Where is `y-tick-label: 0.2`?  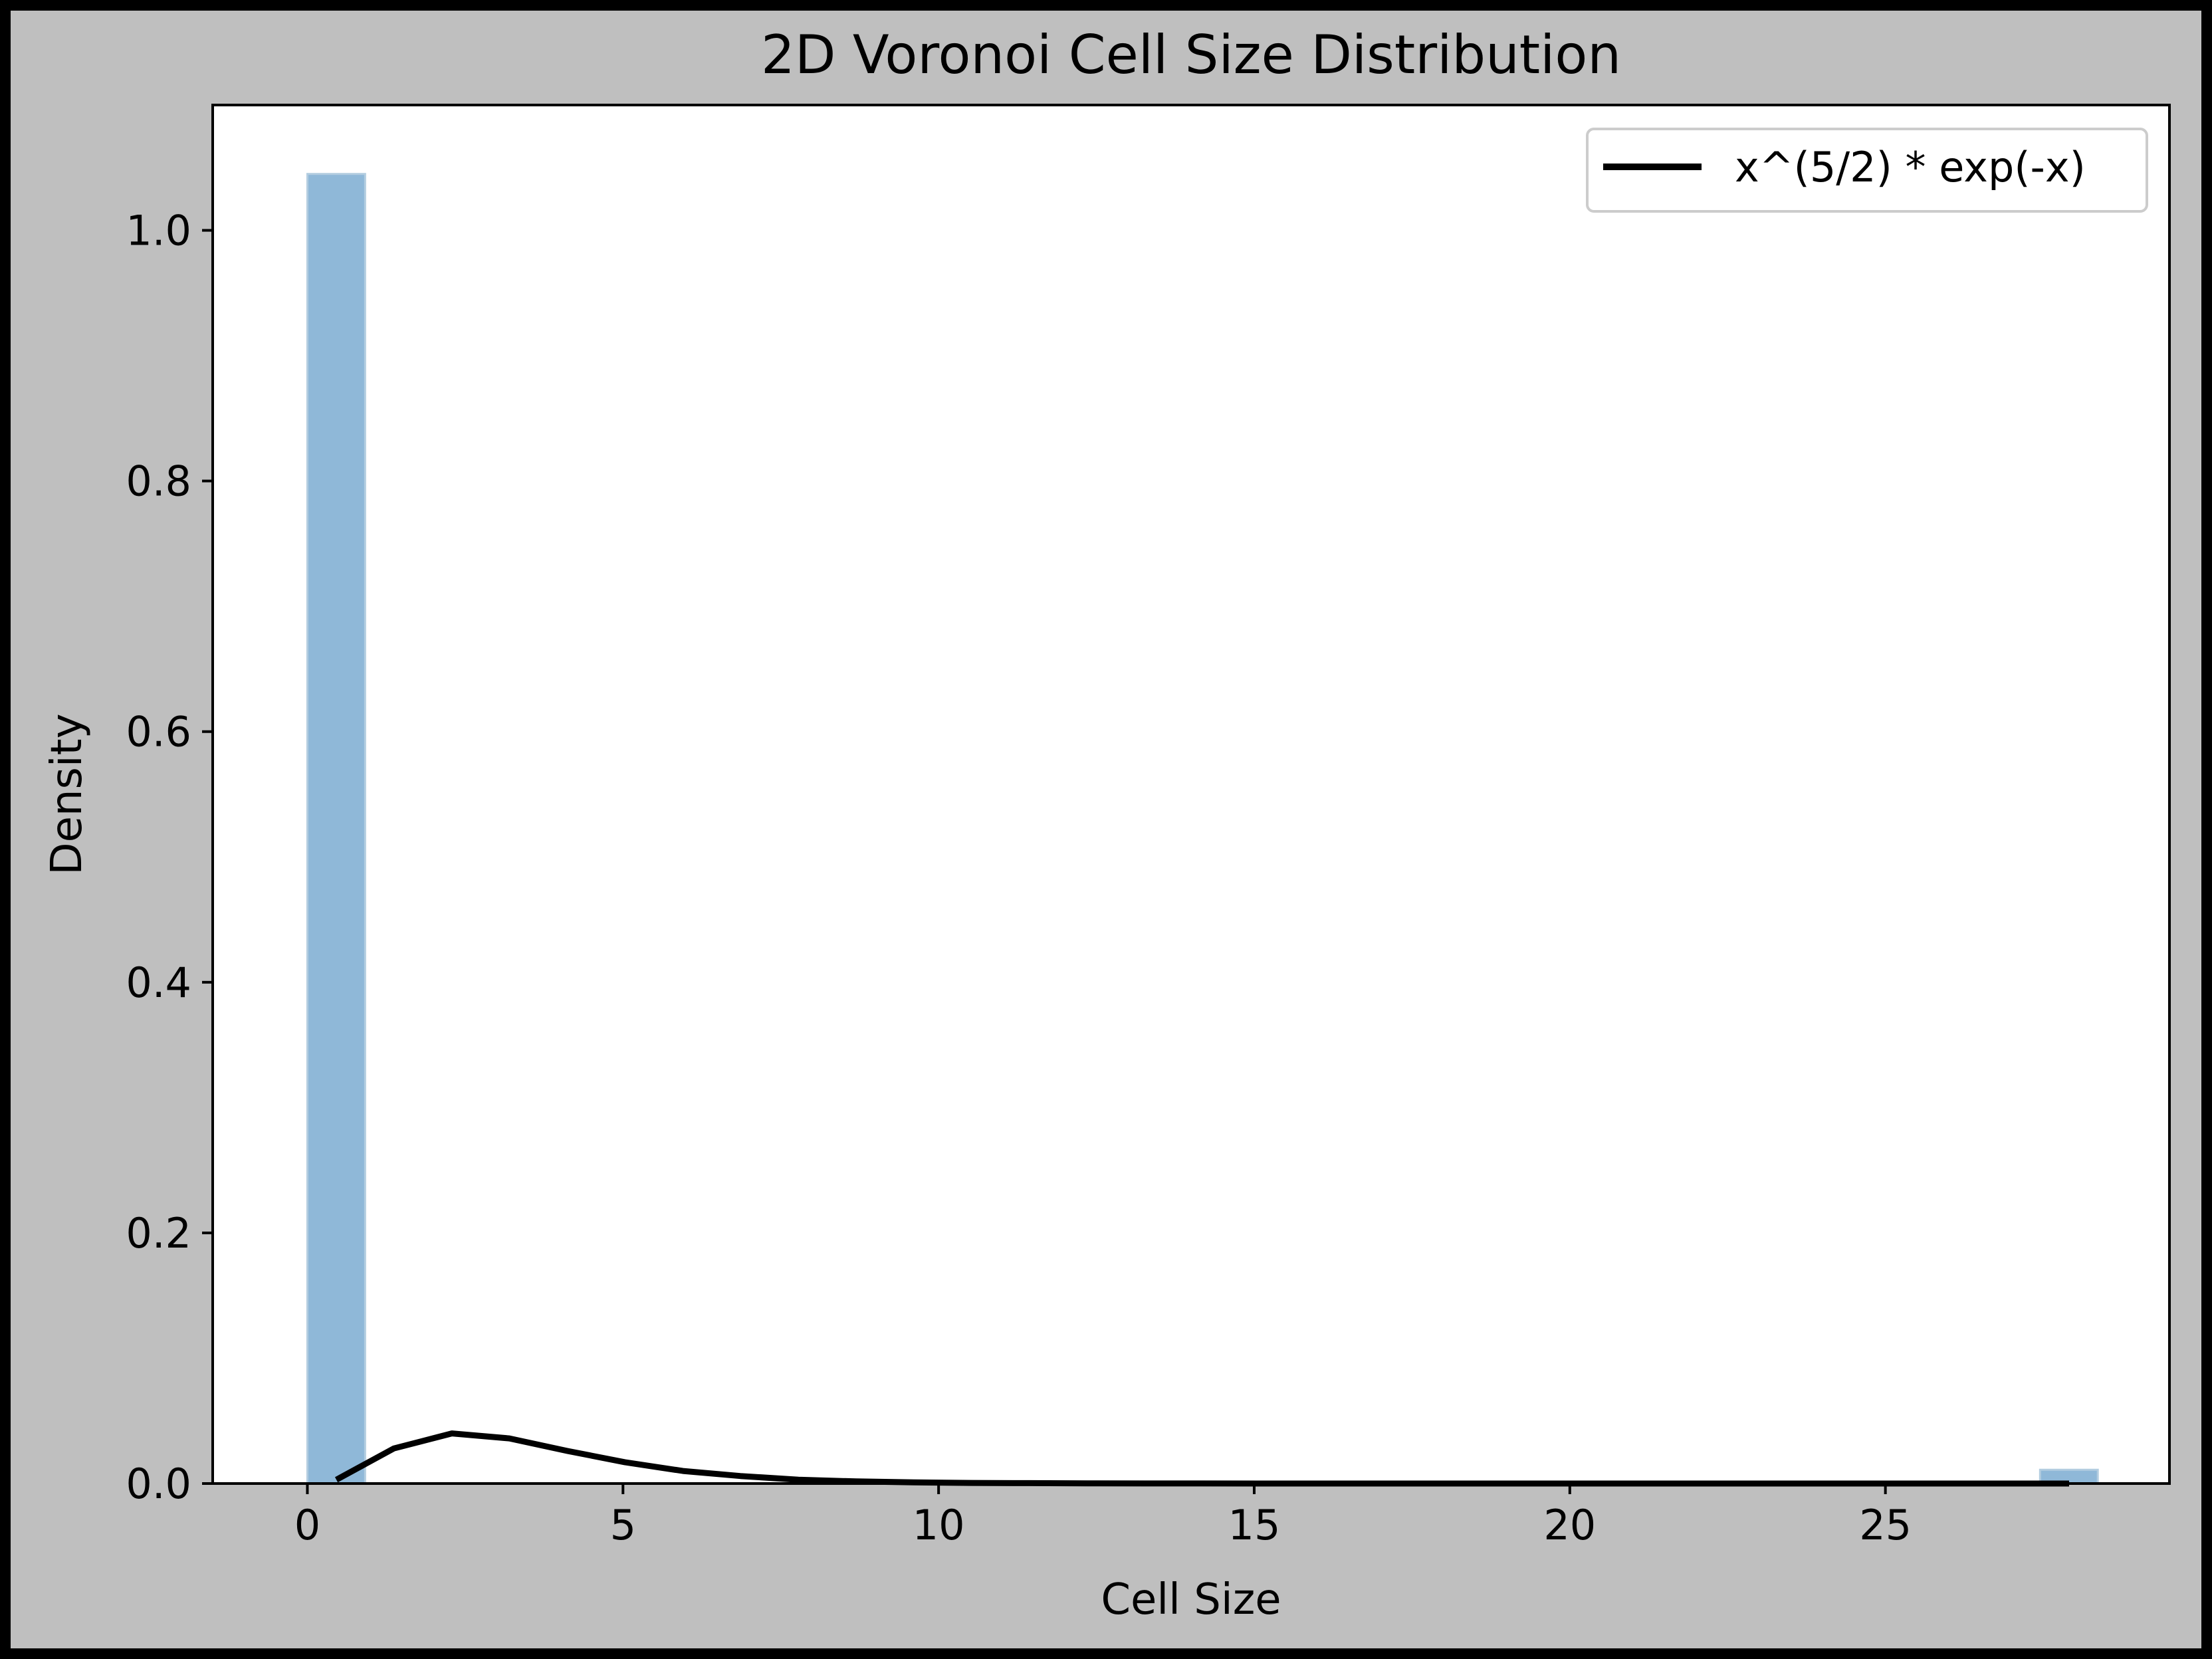
y-tick-label: 0.2 is located at coordinates (158, 1233).